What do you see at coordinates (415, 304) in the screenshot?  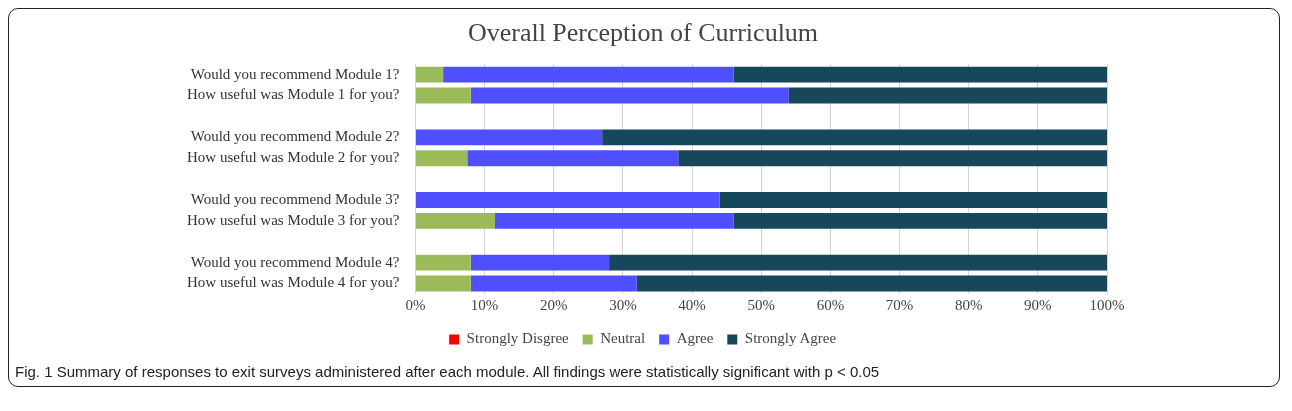 I see `x-tick-label: 0%` at bounding box center [415, 304].